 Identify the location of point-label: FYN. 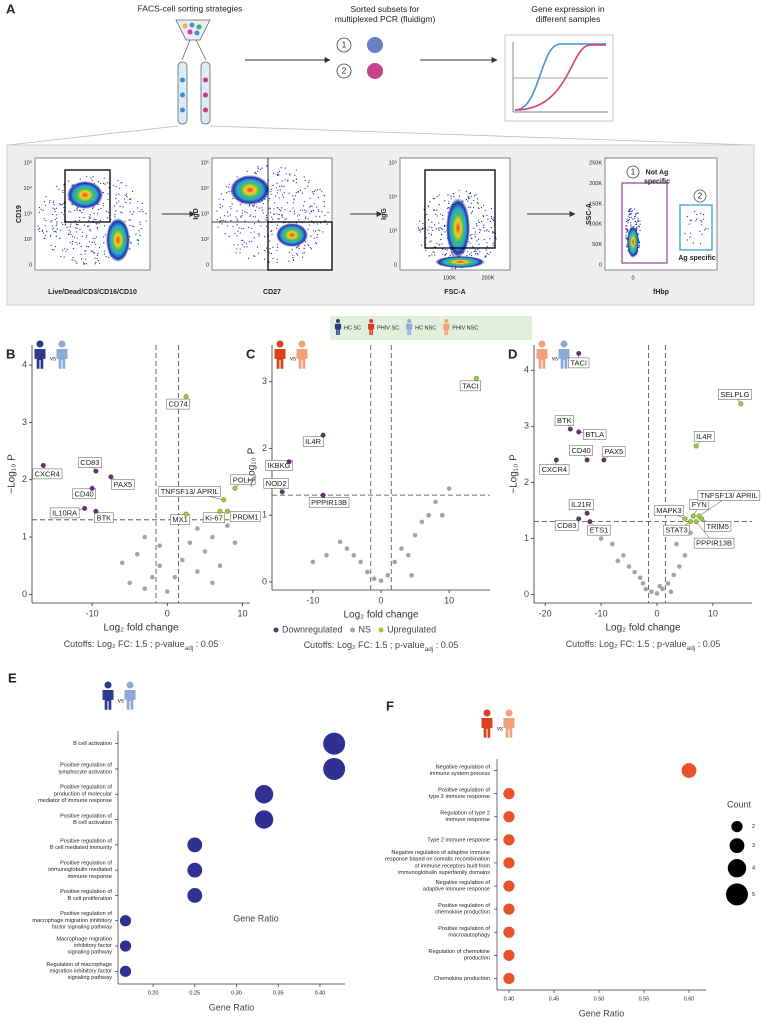
(699, 504).